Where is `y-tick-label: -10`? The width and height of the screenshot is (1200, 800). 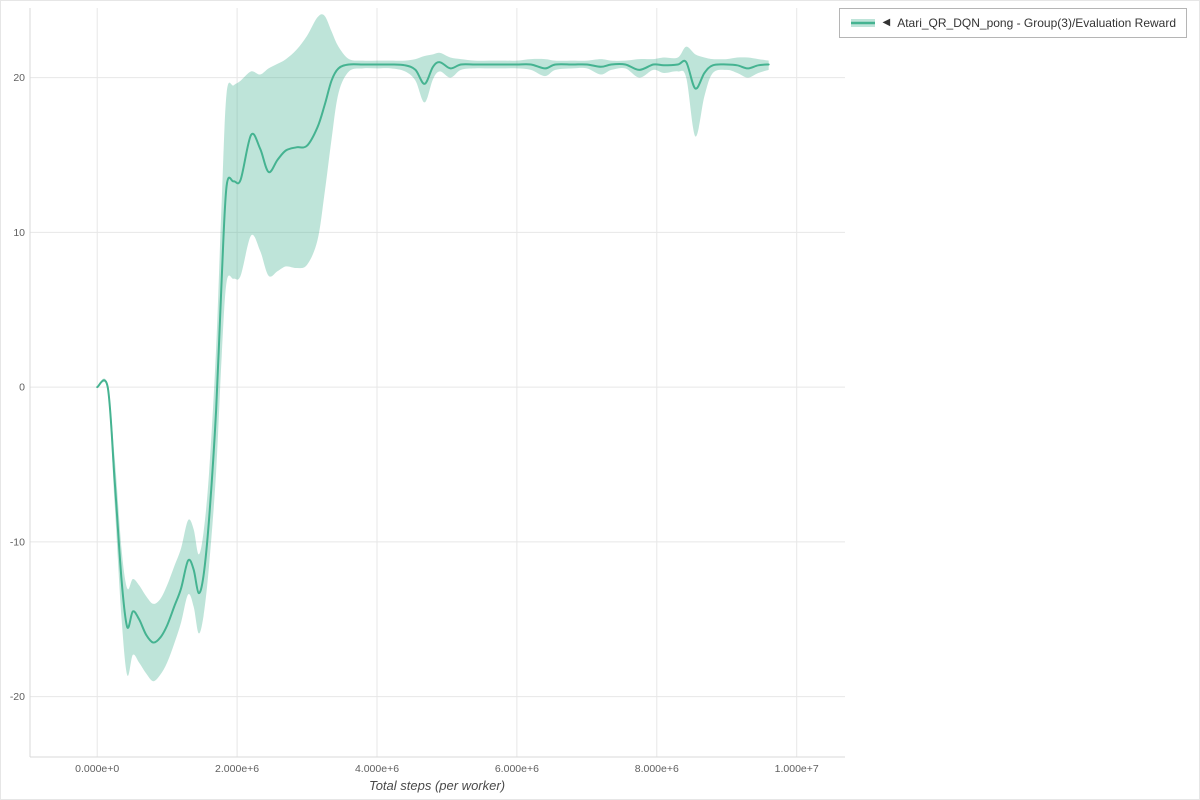
y-tick-label: -10 is located at coordinates (17, 542).